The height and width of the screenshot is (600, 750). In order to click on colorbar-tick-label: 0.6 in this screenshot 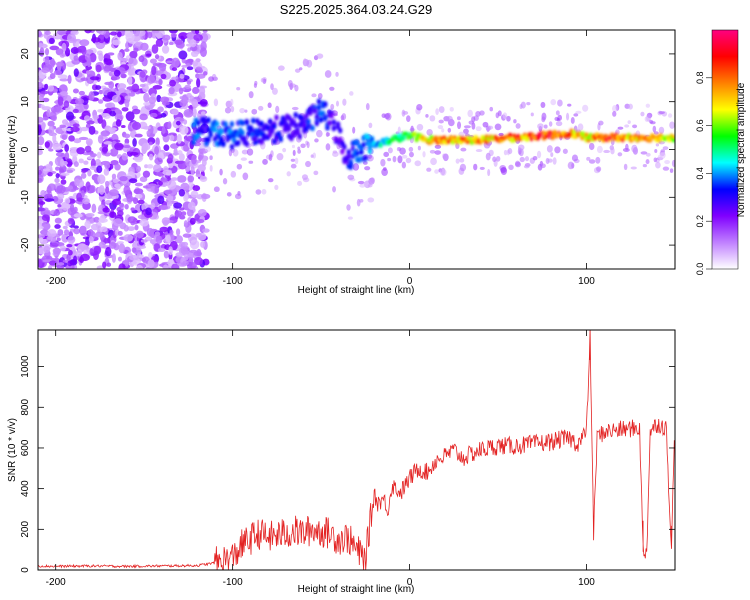, I will do `click(700, 125)`.